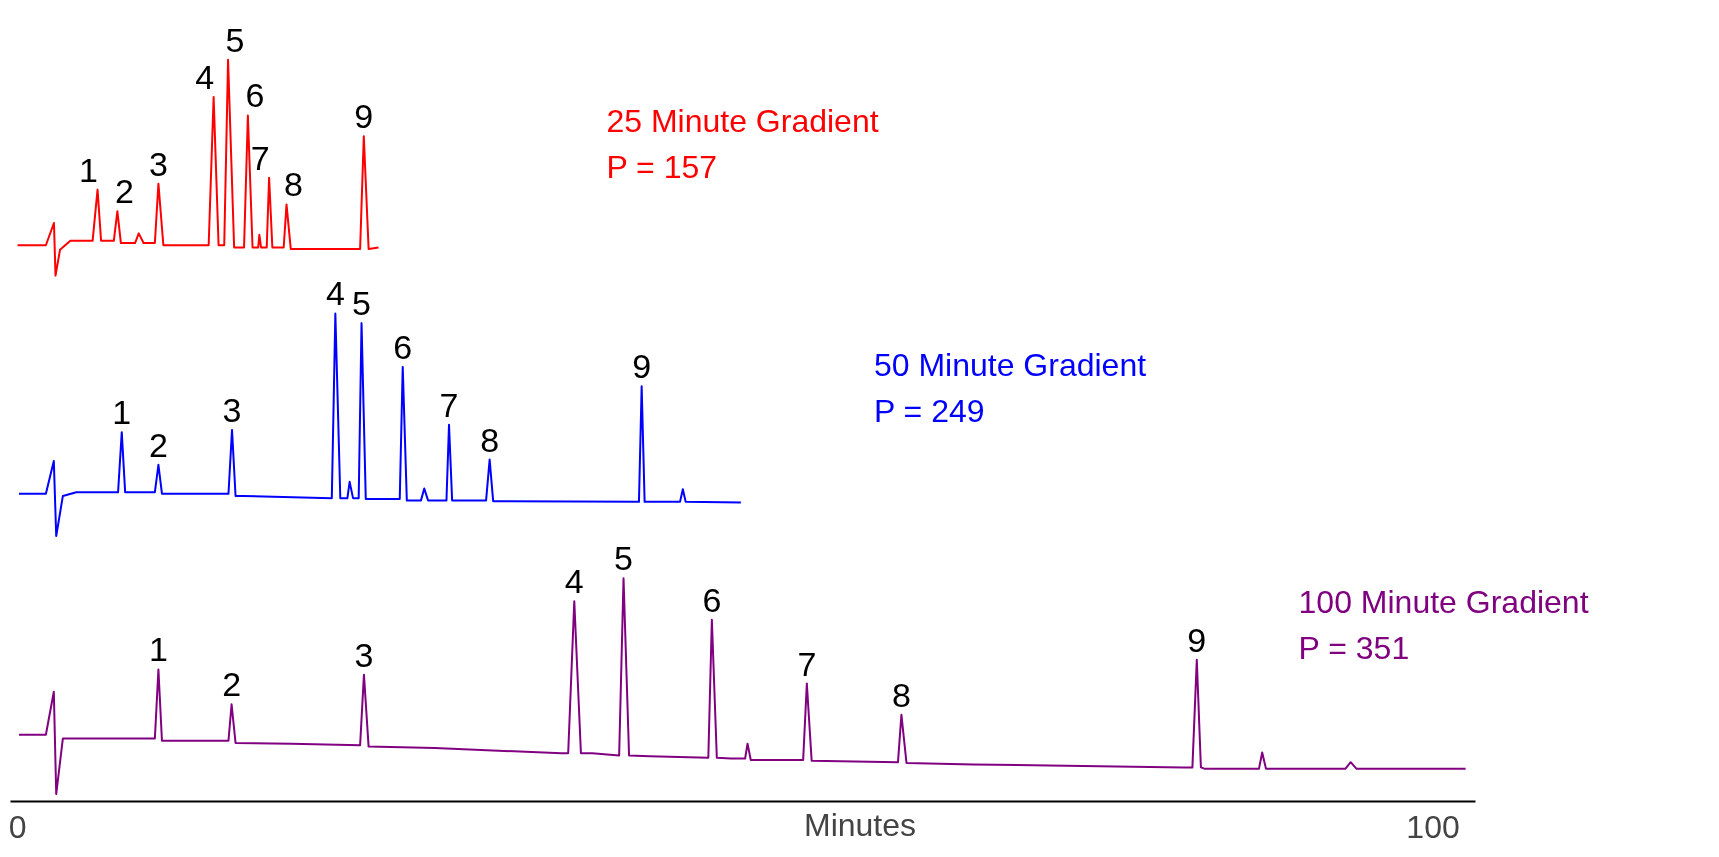 The width and height of the screenshot is (1719, 857). What do you see at coordinates (742, 121) in the screenshot?
I see `text: 25 Minute Gradient` at bounding box center [742, 121].